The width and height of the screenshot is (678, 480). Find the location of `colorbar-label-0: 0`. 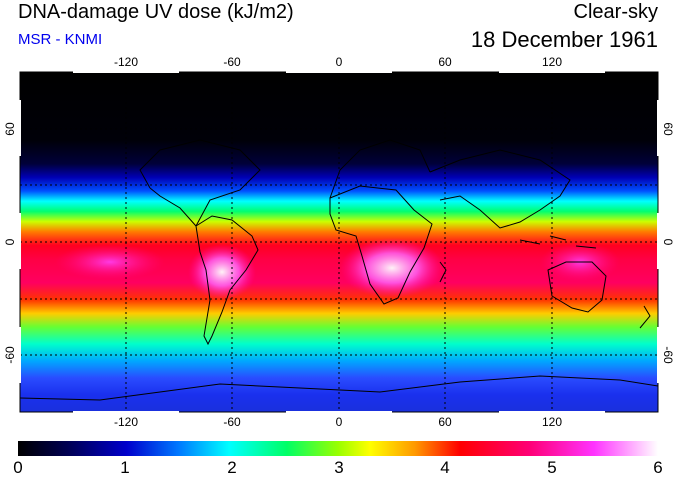

colorbar-label-0: 0 is located at coordinates (18, 467).